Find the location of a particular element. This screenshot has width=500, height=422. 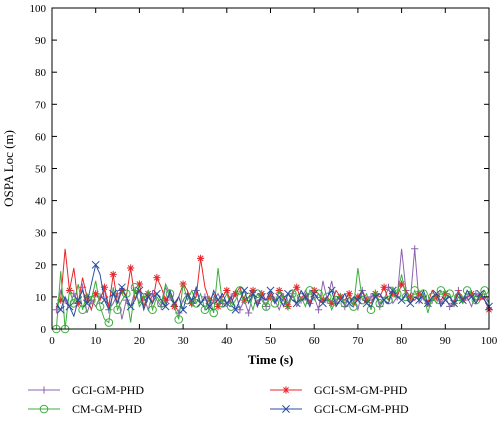

legend-item-gci-cm-gm-phd: GCI-CM-GM-PHD is located at coordinates (339, 409).